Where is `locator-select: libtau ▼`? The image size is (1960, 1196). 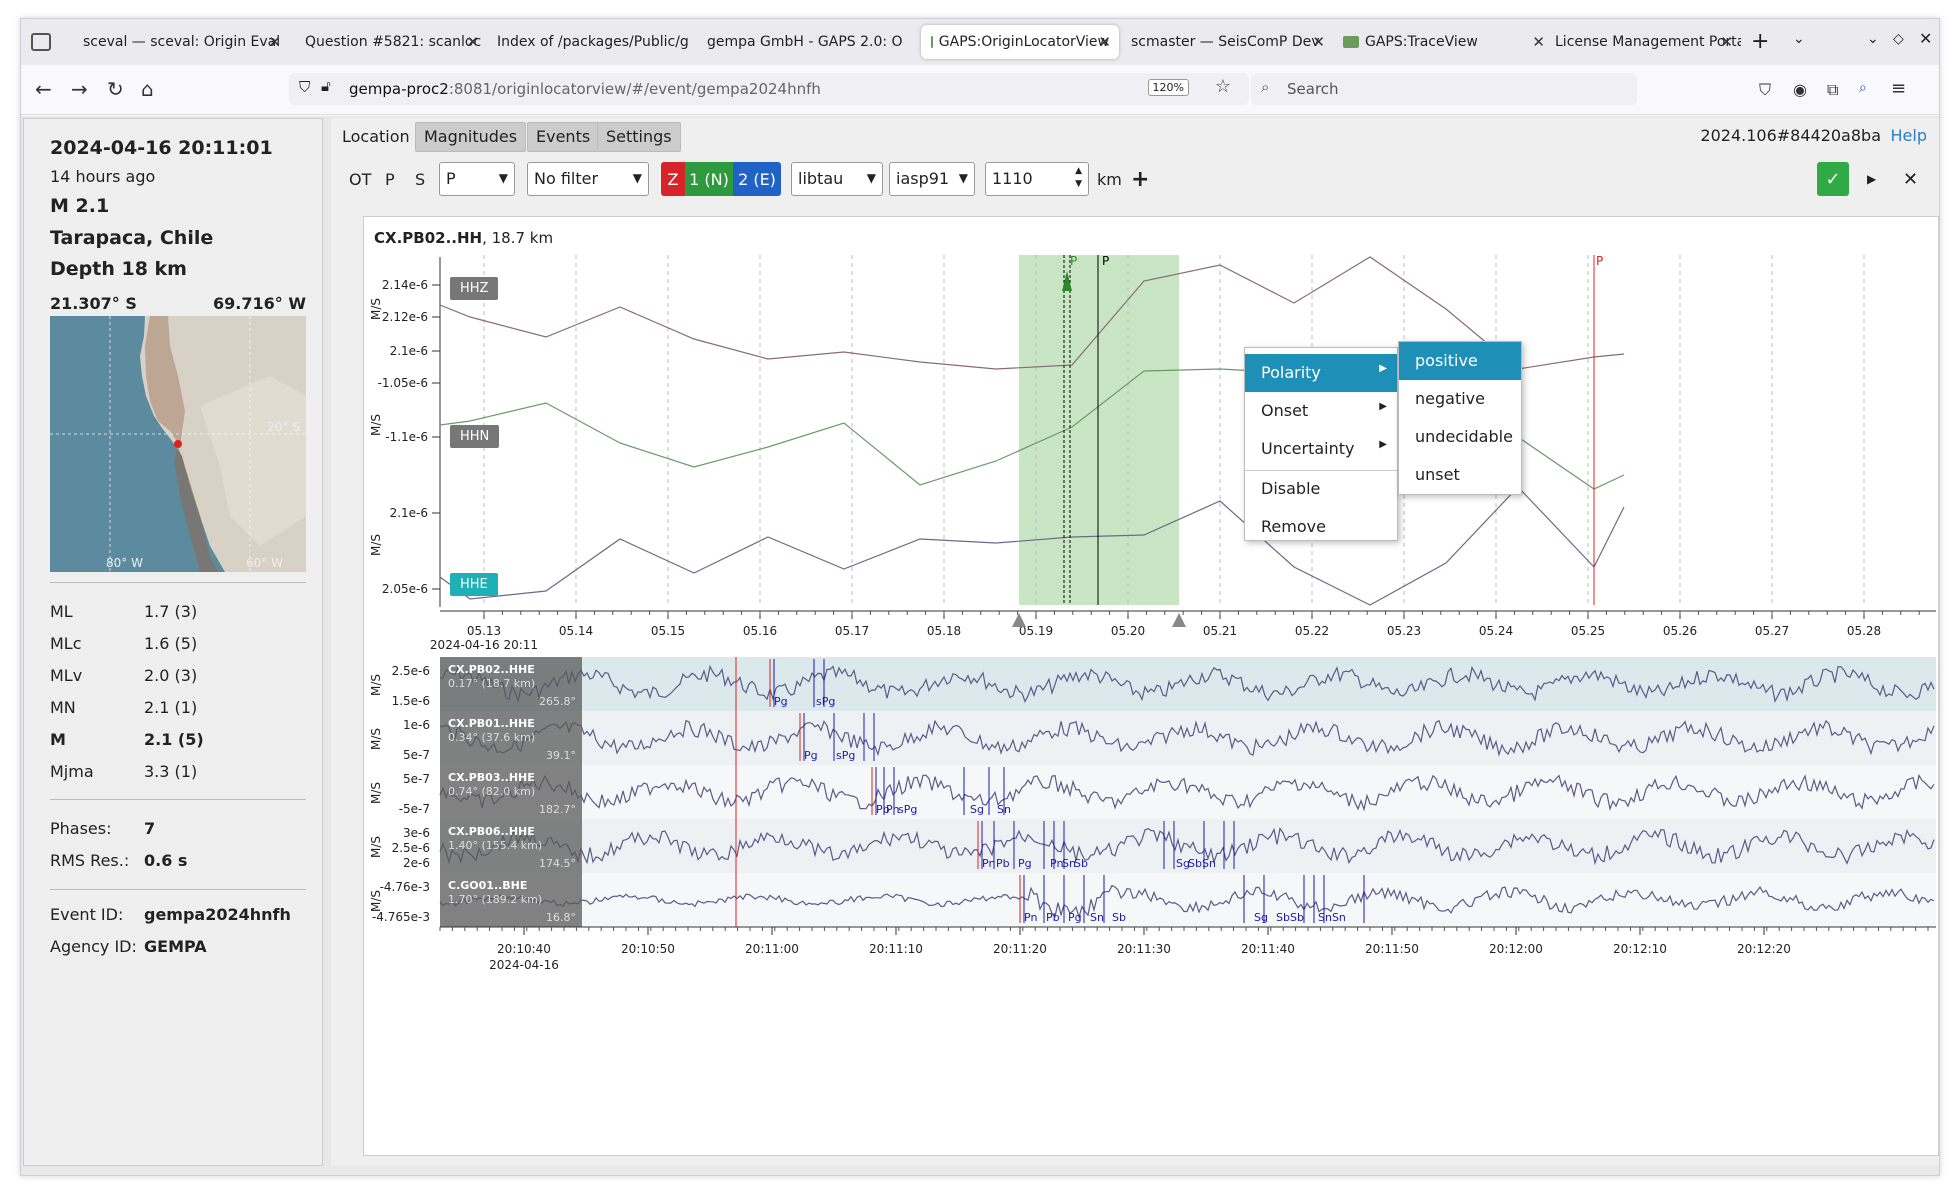
locator-select: libtau ▼ is located at coordinates (837, 179).